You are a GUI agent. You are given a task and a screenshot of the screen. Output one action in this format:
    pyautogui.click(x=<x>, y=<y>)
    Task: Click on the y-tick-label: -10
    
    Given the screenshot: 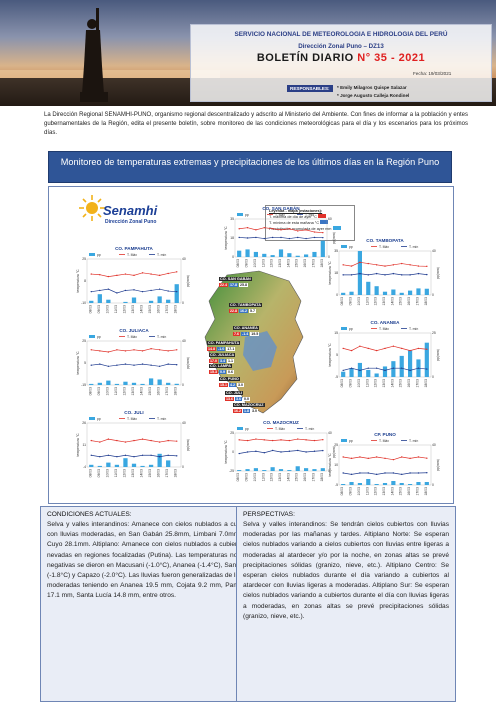 What is the action you would take?
    pyautogui.click(x=83, y=303)
    